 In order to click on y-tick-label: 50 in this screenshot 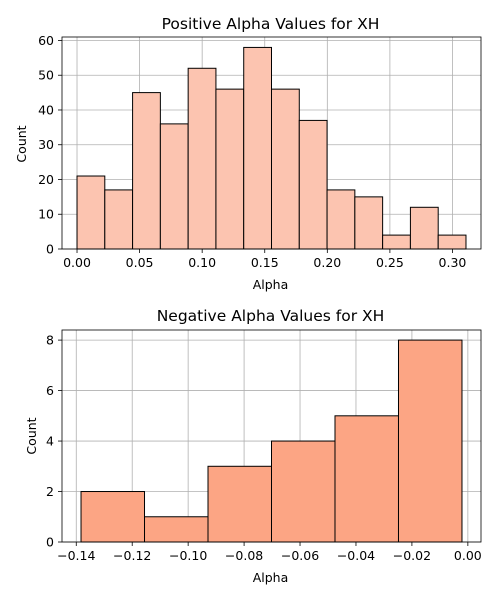, I will do `click(46, 75)`.